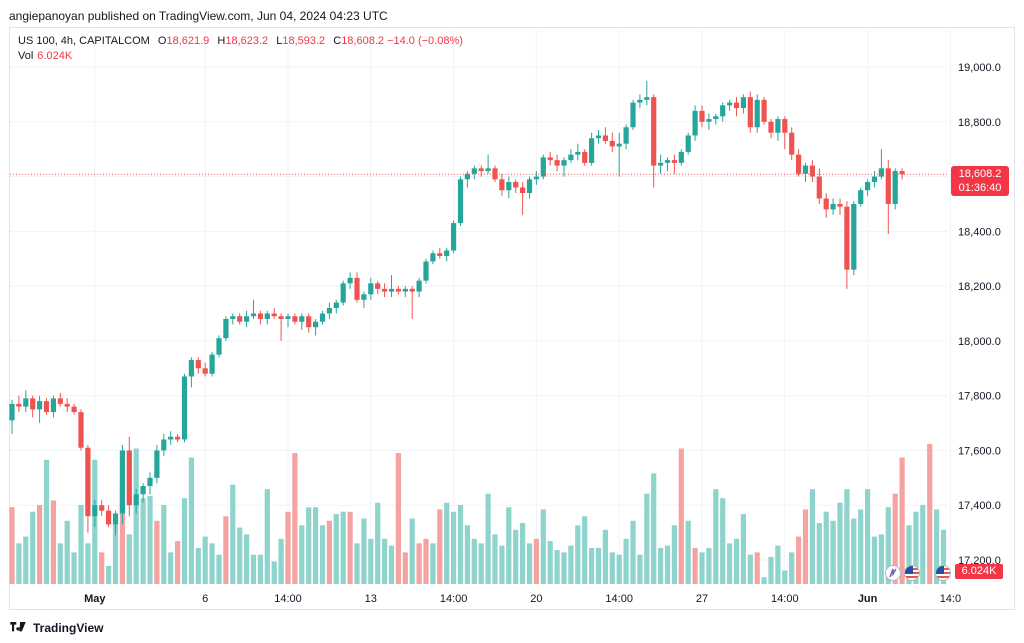  I want to click on dividends-icon, so click(893, 573).